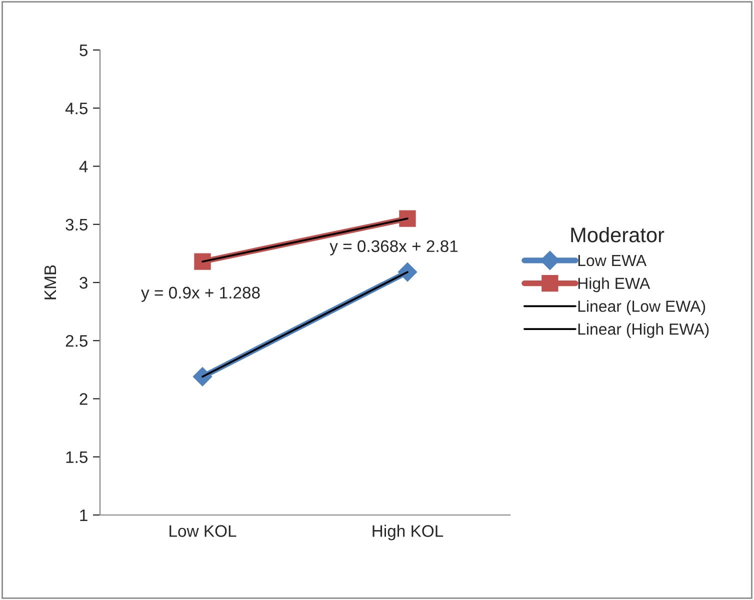  I want to click on legend-label: Linear (Low EWA), so click(642, 308).